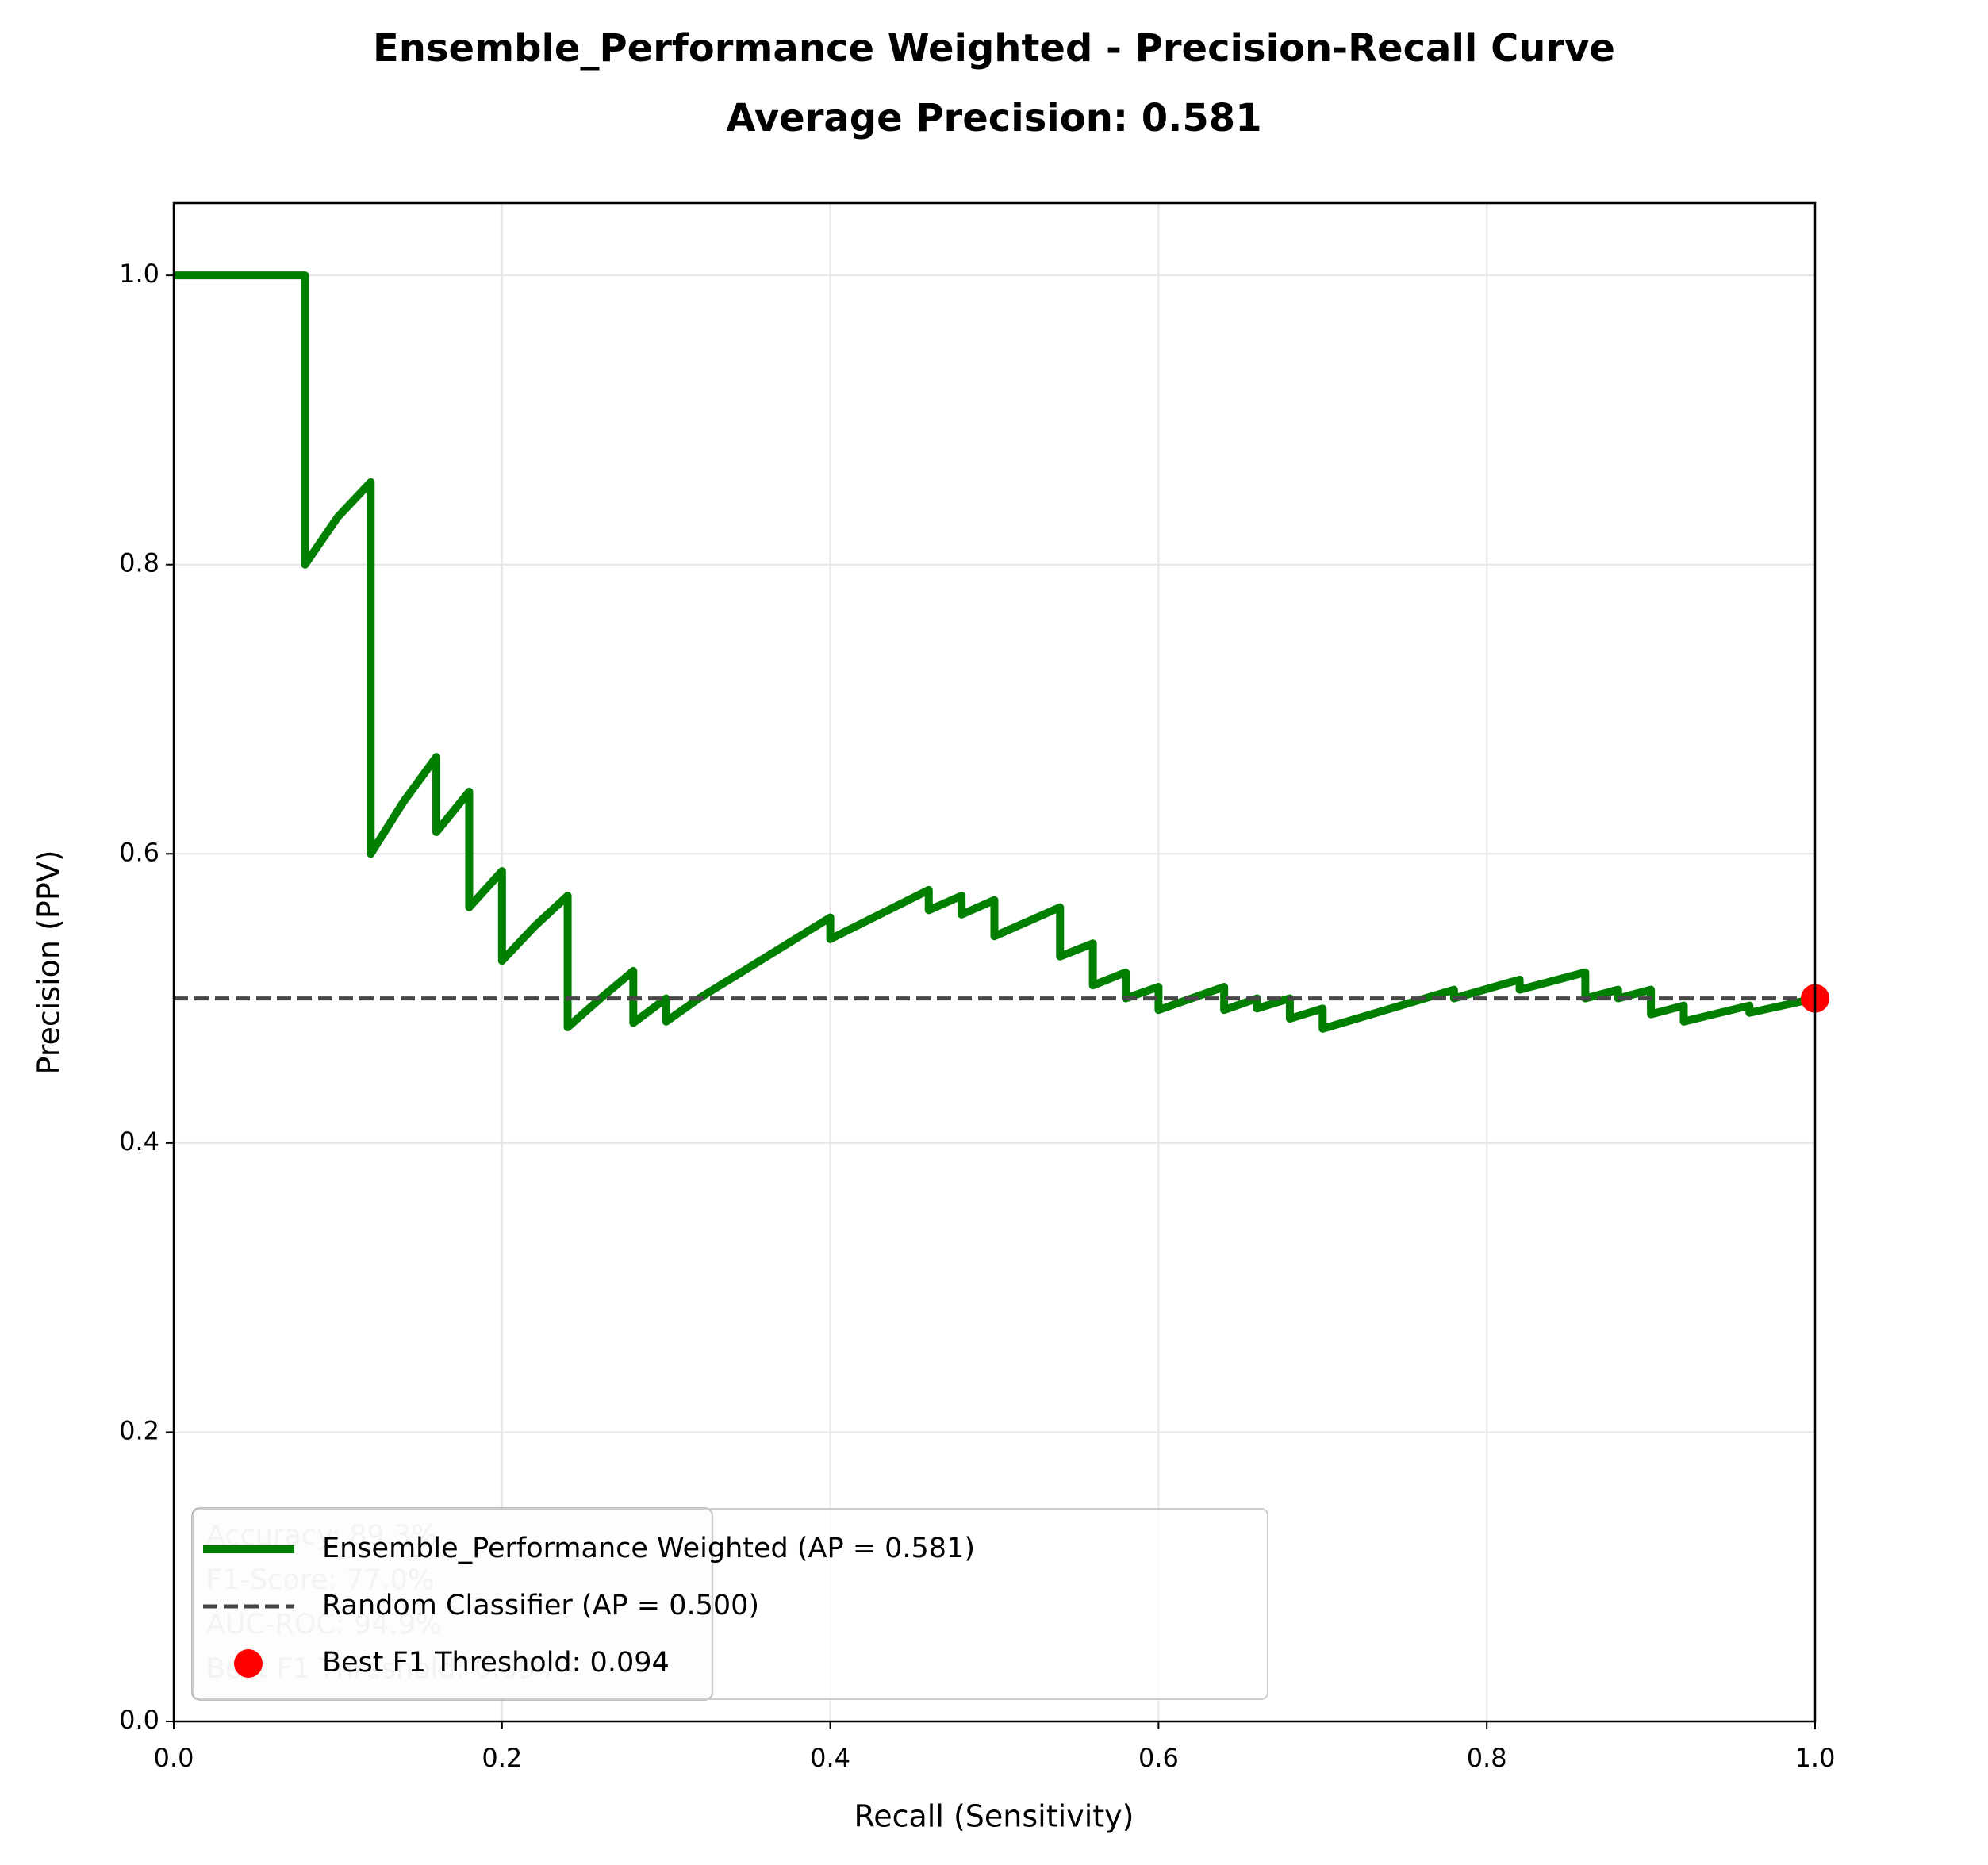 This screenshot has width=1988, height=1865. I want to click on x-axis-label: Recall (Sensitivity), so click(994, 1816).